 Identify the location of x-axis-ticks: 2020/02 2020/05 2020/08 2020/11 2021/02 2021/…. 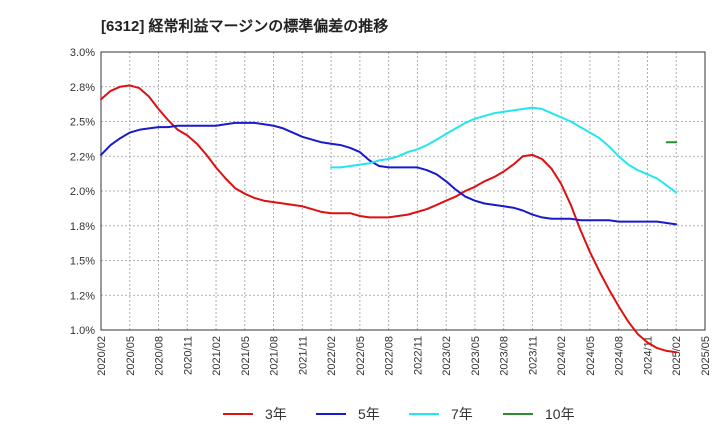
(404, 356).